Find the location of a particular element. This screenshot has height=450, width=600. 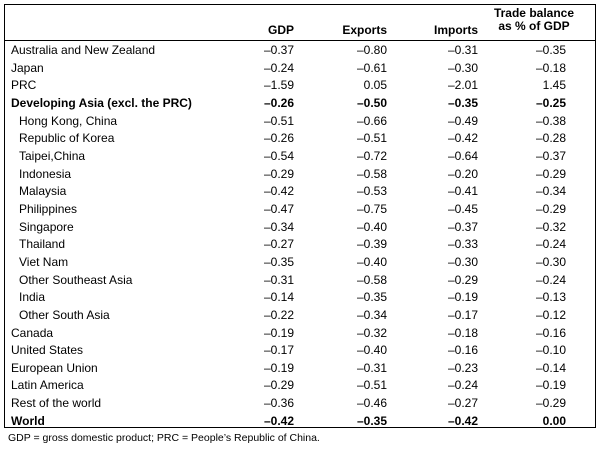

cell-trade-balance: –0.24 is located at coordinates (550, 244).